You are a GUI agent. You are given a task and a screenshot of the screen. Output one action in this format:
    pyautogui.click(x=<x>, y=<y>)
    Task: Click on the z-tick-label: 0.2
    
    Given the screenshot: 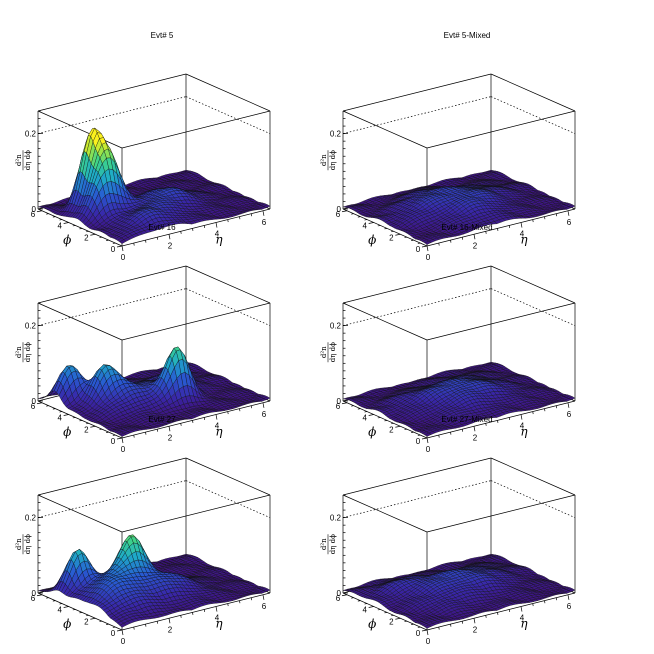 What is the action you would take?
    pyautogui.click(x=31, y=326)
    